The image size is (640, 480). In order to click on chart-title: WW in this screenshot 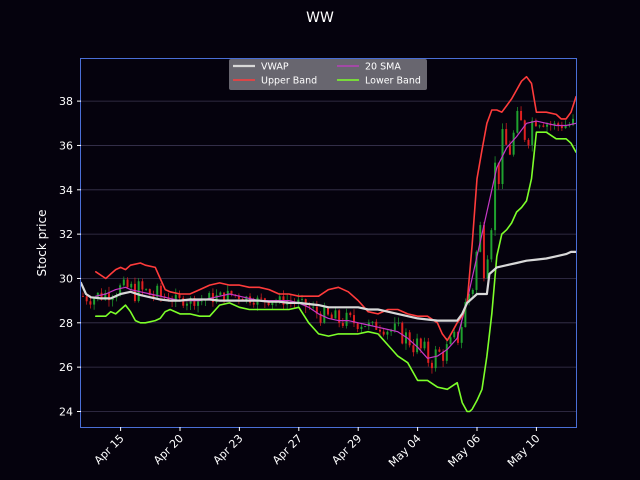, I will do `click(320, 18)`.